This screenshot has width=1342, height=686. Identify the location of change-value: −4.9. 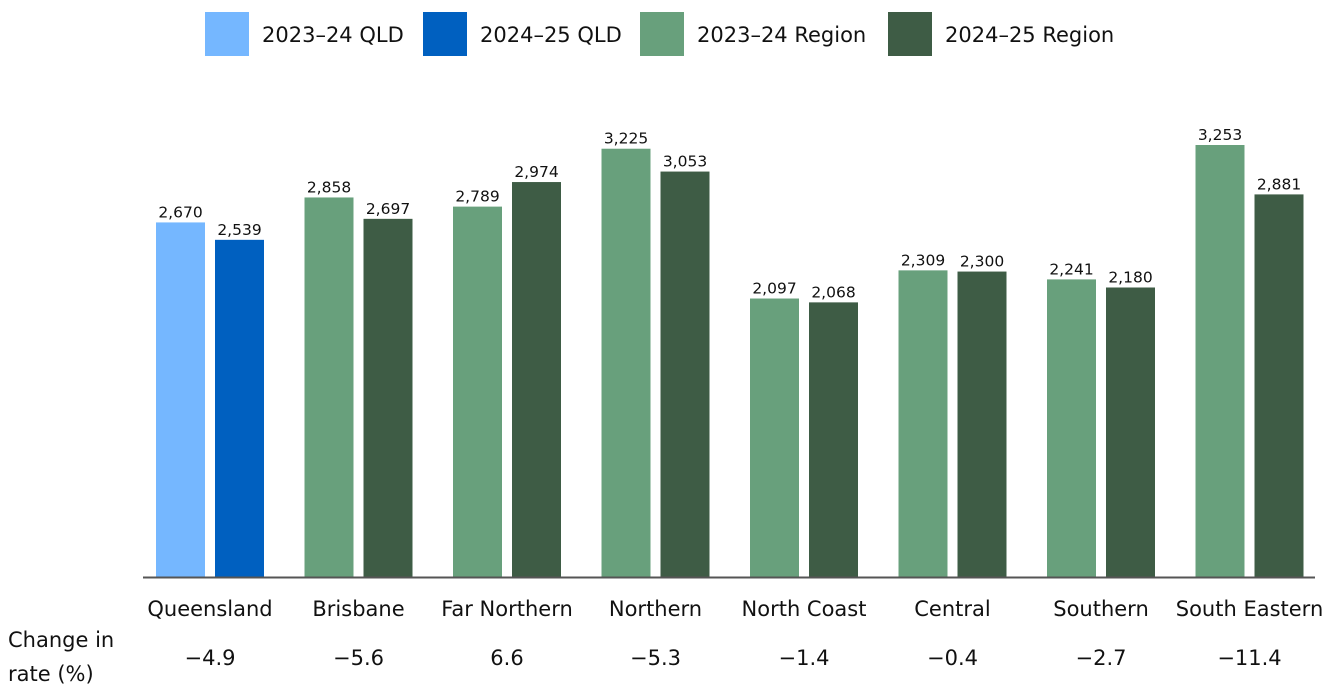
(210, 658).